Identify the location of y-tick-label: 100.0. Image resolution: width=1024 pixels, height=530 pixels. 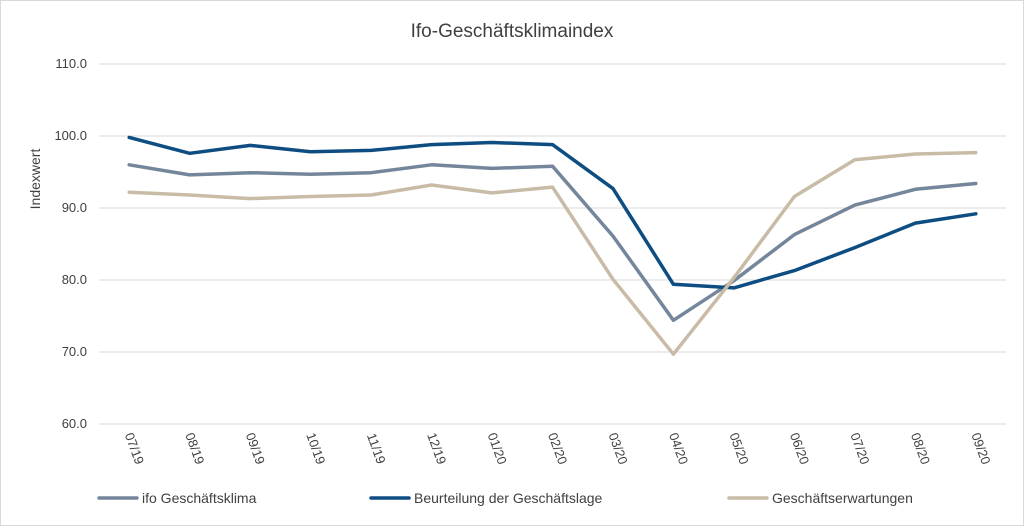
(70, 135).